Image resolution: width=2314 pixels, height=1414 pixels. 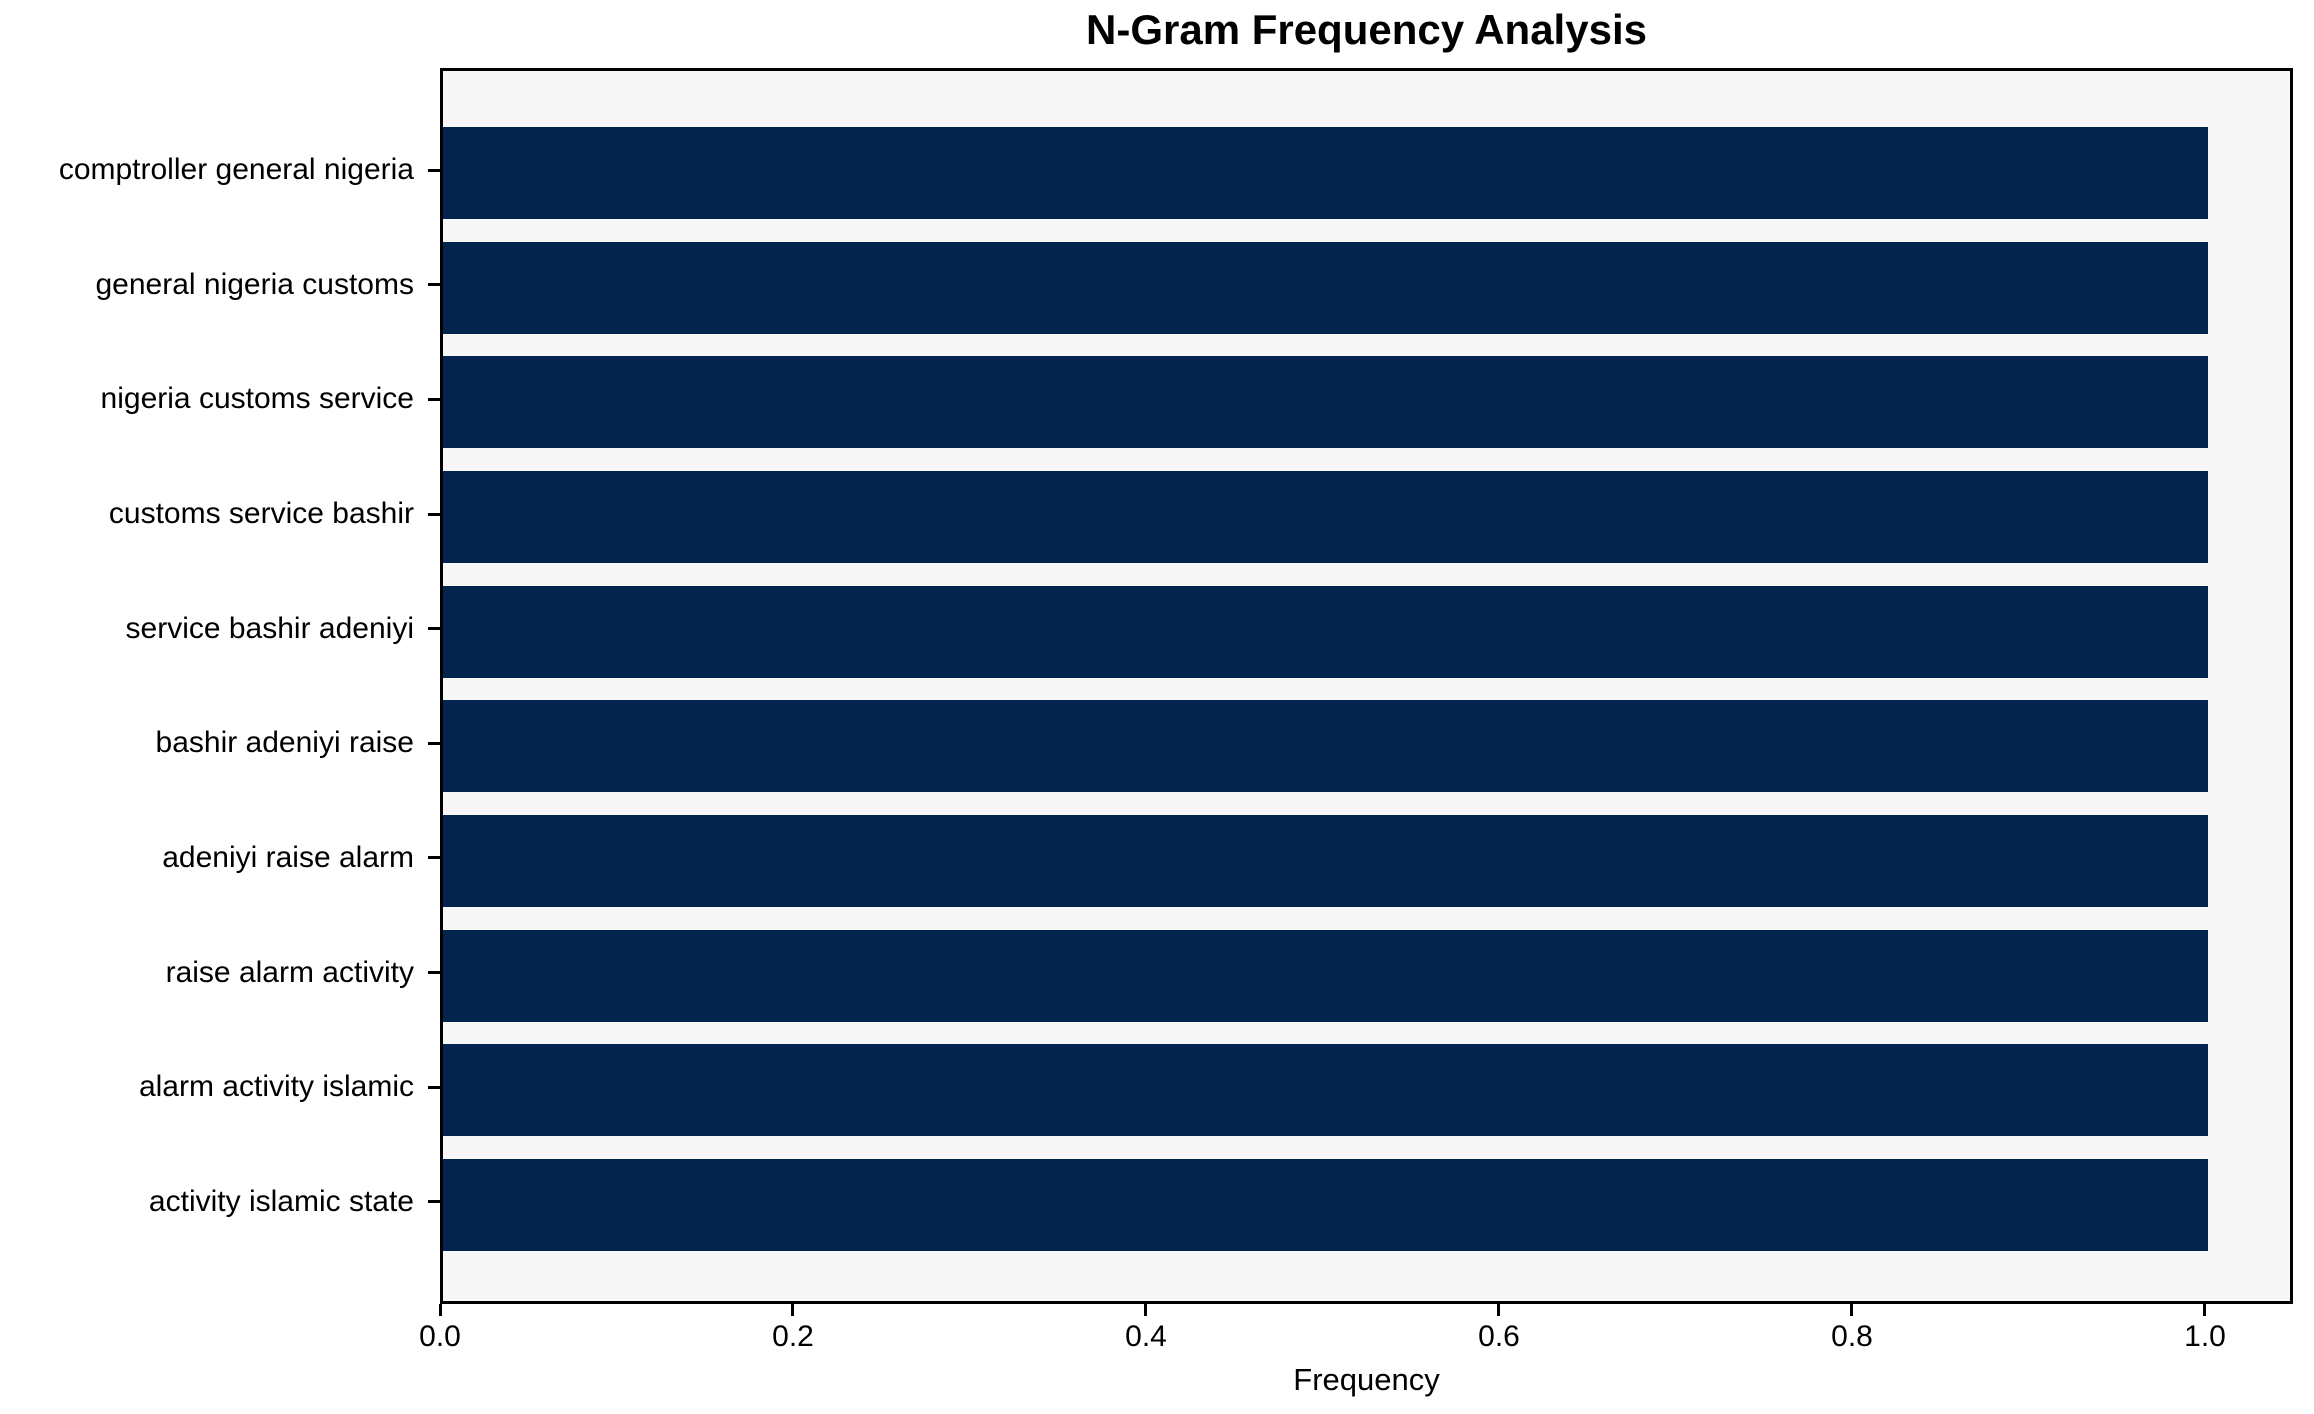 I want to click on x-tick-label: 0.2, so click(x=793, y=1336).